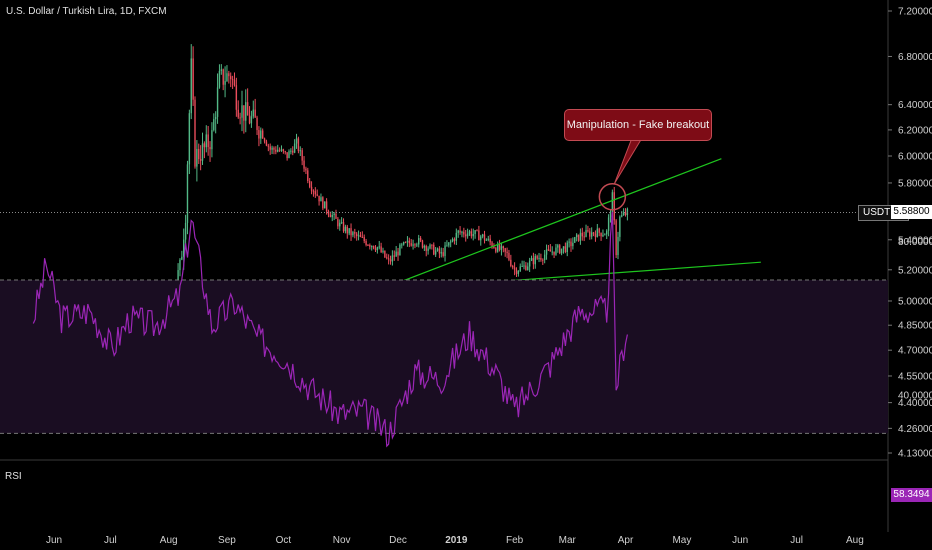 This screenshot has height=550, width=932. I want to click on x-tick-label: Mar, so click(568, 540).